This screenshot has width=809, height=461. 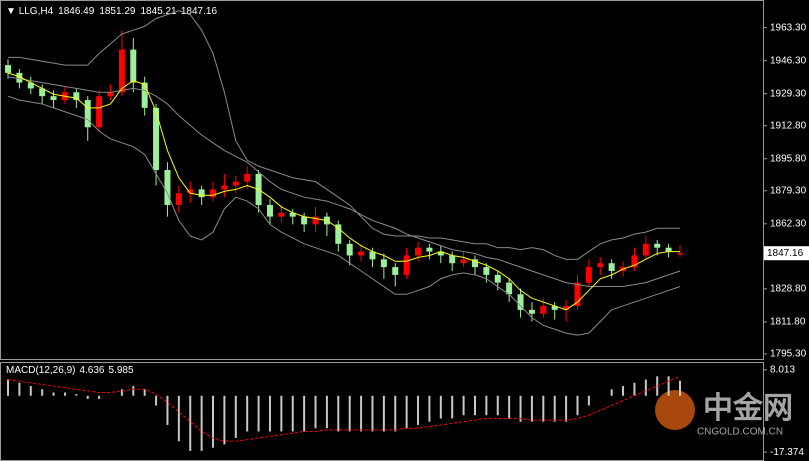 What do you see at coordinates (91, 370) in the screenshot?
I see `macd-value: 4.636` at bounding box center [91, 370].